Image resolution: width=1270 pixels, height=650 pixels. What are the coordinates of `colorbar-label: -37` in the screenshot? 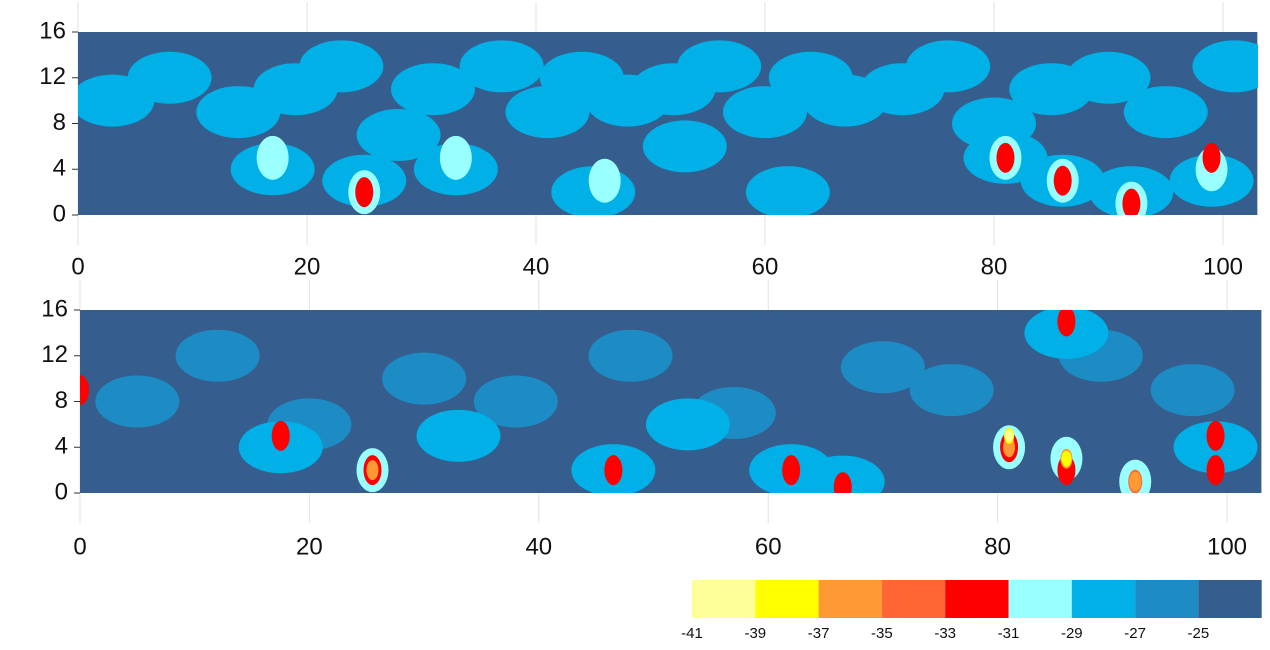 It's located at (819, 633).